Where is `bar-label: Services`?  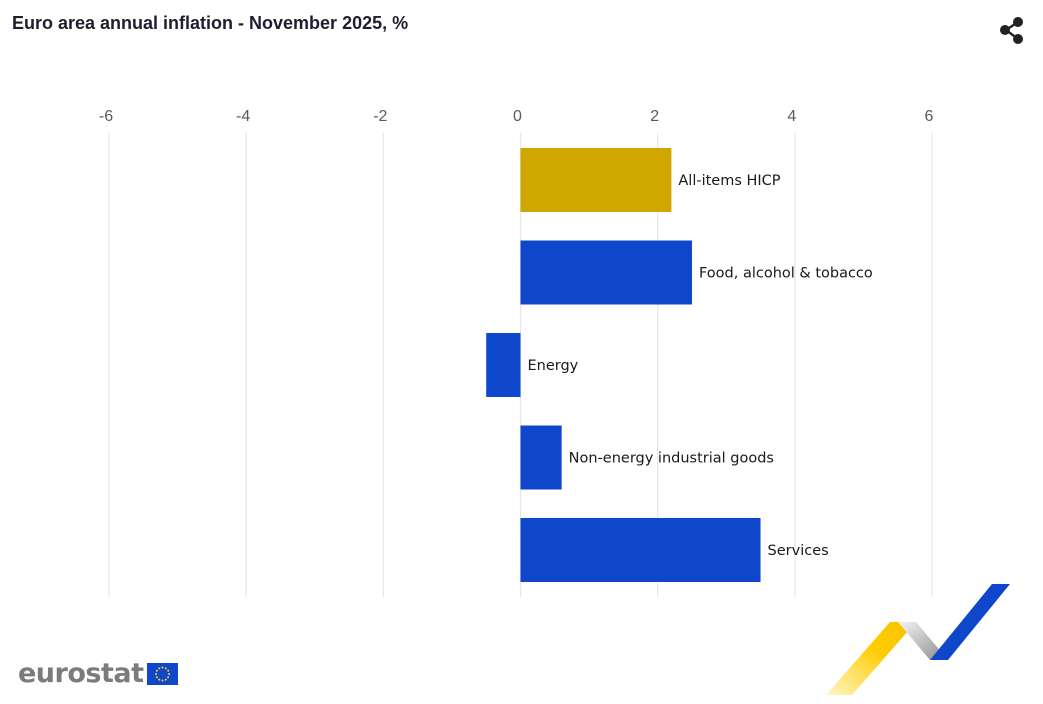
bar-label: Services is located at coordinates (798, 551).